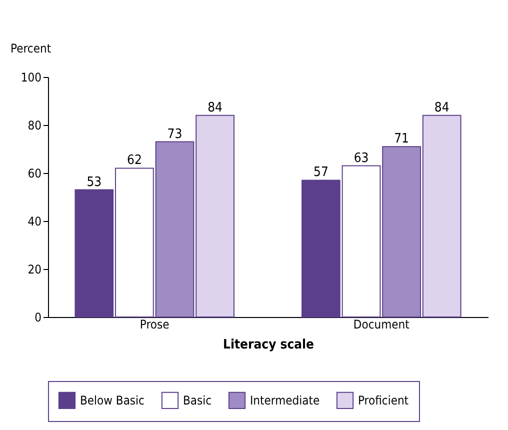 The height and width of the screenshot is (430, 508). What do you see at coordinates (174, 134) in the screenshot?
I see `data-label: 73` at bounding box center [174, 134].